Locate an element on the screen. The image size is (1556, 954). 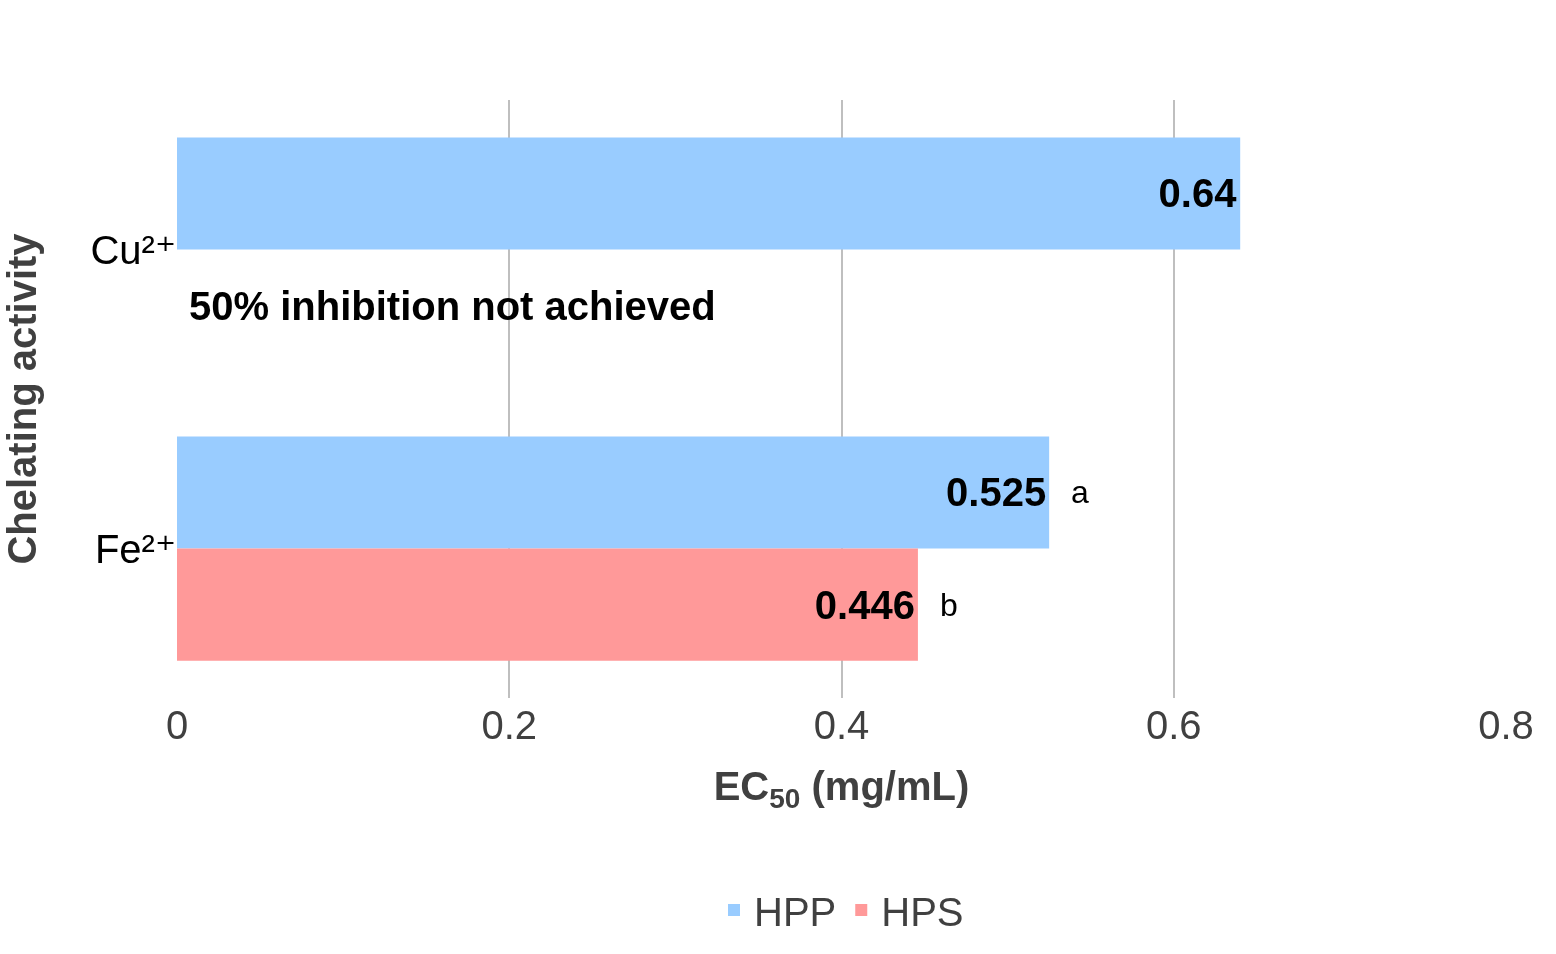
x-tick-label: 0.4 is located at coordinates (841, 725).